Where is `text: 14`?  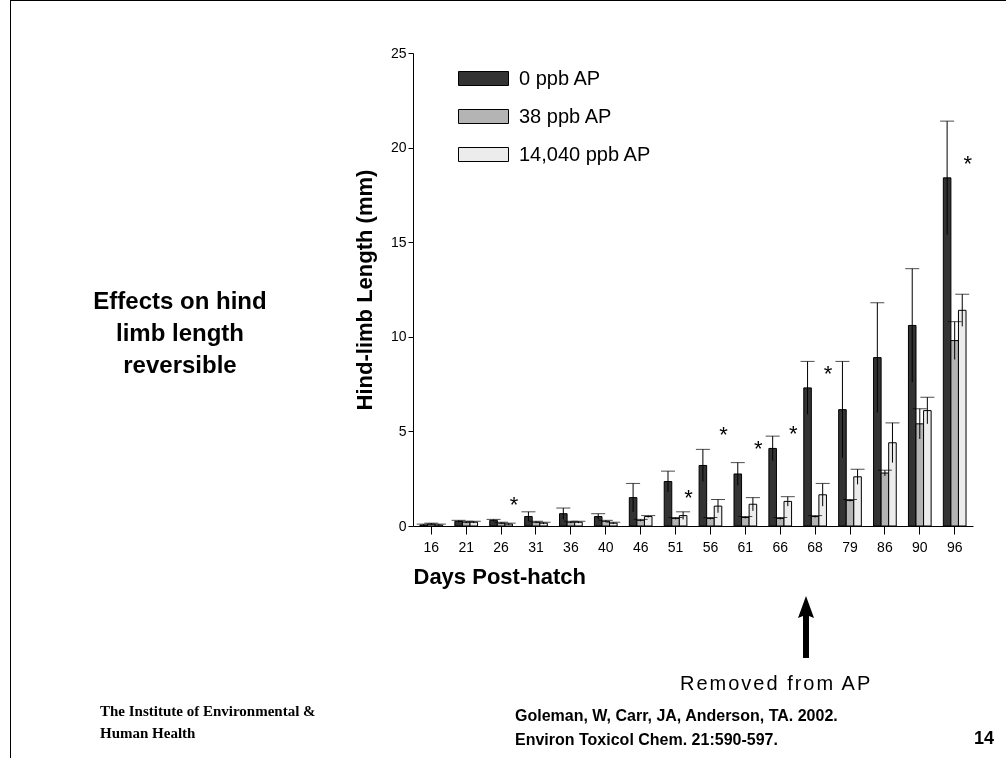
text: 14 is located at coordinates (984, 738).